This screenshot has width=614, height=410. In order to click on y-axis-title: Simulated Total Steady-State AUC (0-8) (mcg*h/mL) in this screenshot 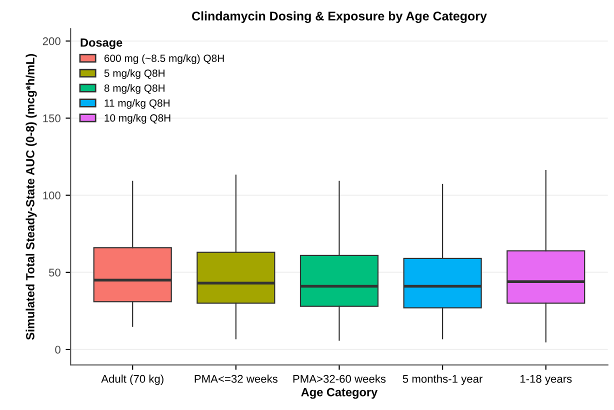, I will do `click(31, 197)`.